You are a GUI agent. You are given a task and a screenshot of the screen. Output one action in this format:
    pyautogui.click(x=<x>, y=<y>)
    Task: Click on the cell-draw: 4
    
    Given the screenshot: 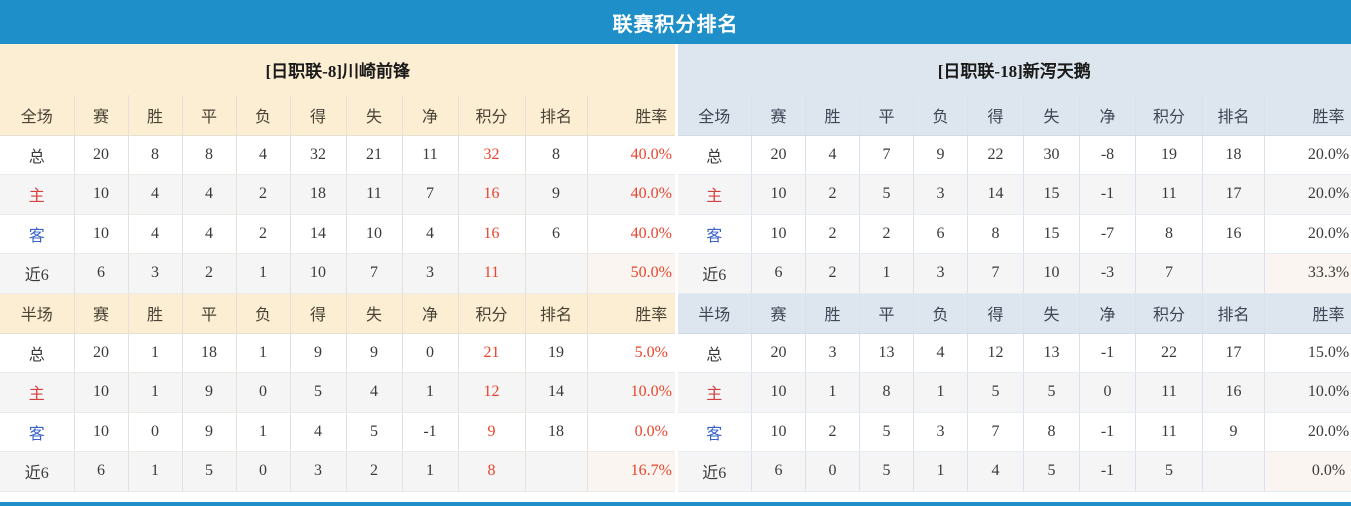 What is the action you would take?
    pyautogui.click(x=209, y=194)
    